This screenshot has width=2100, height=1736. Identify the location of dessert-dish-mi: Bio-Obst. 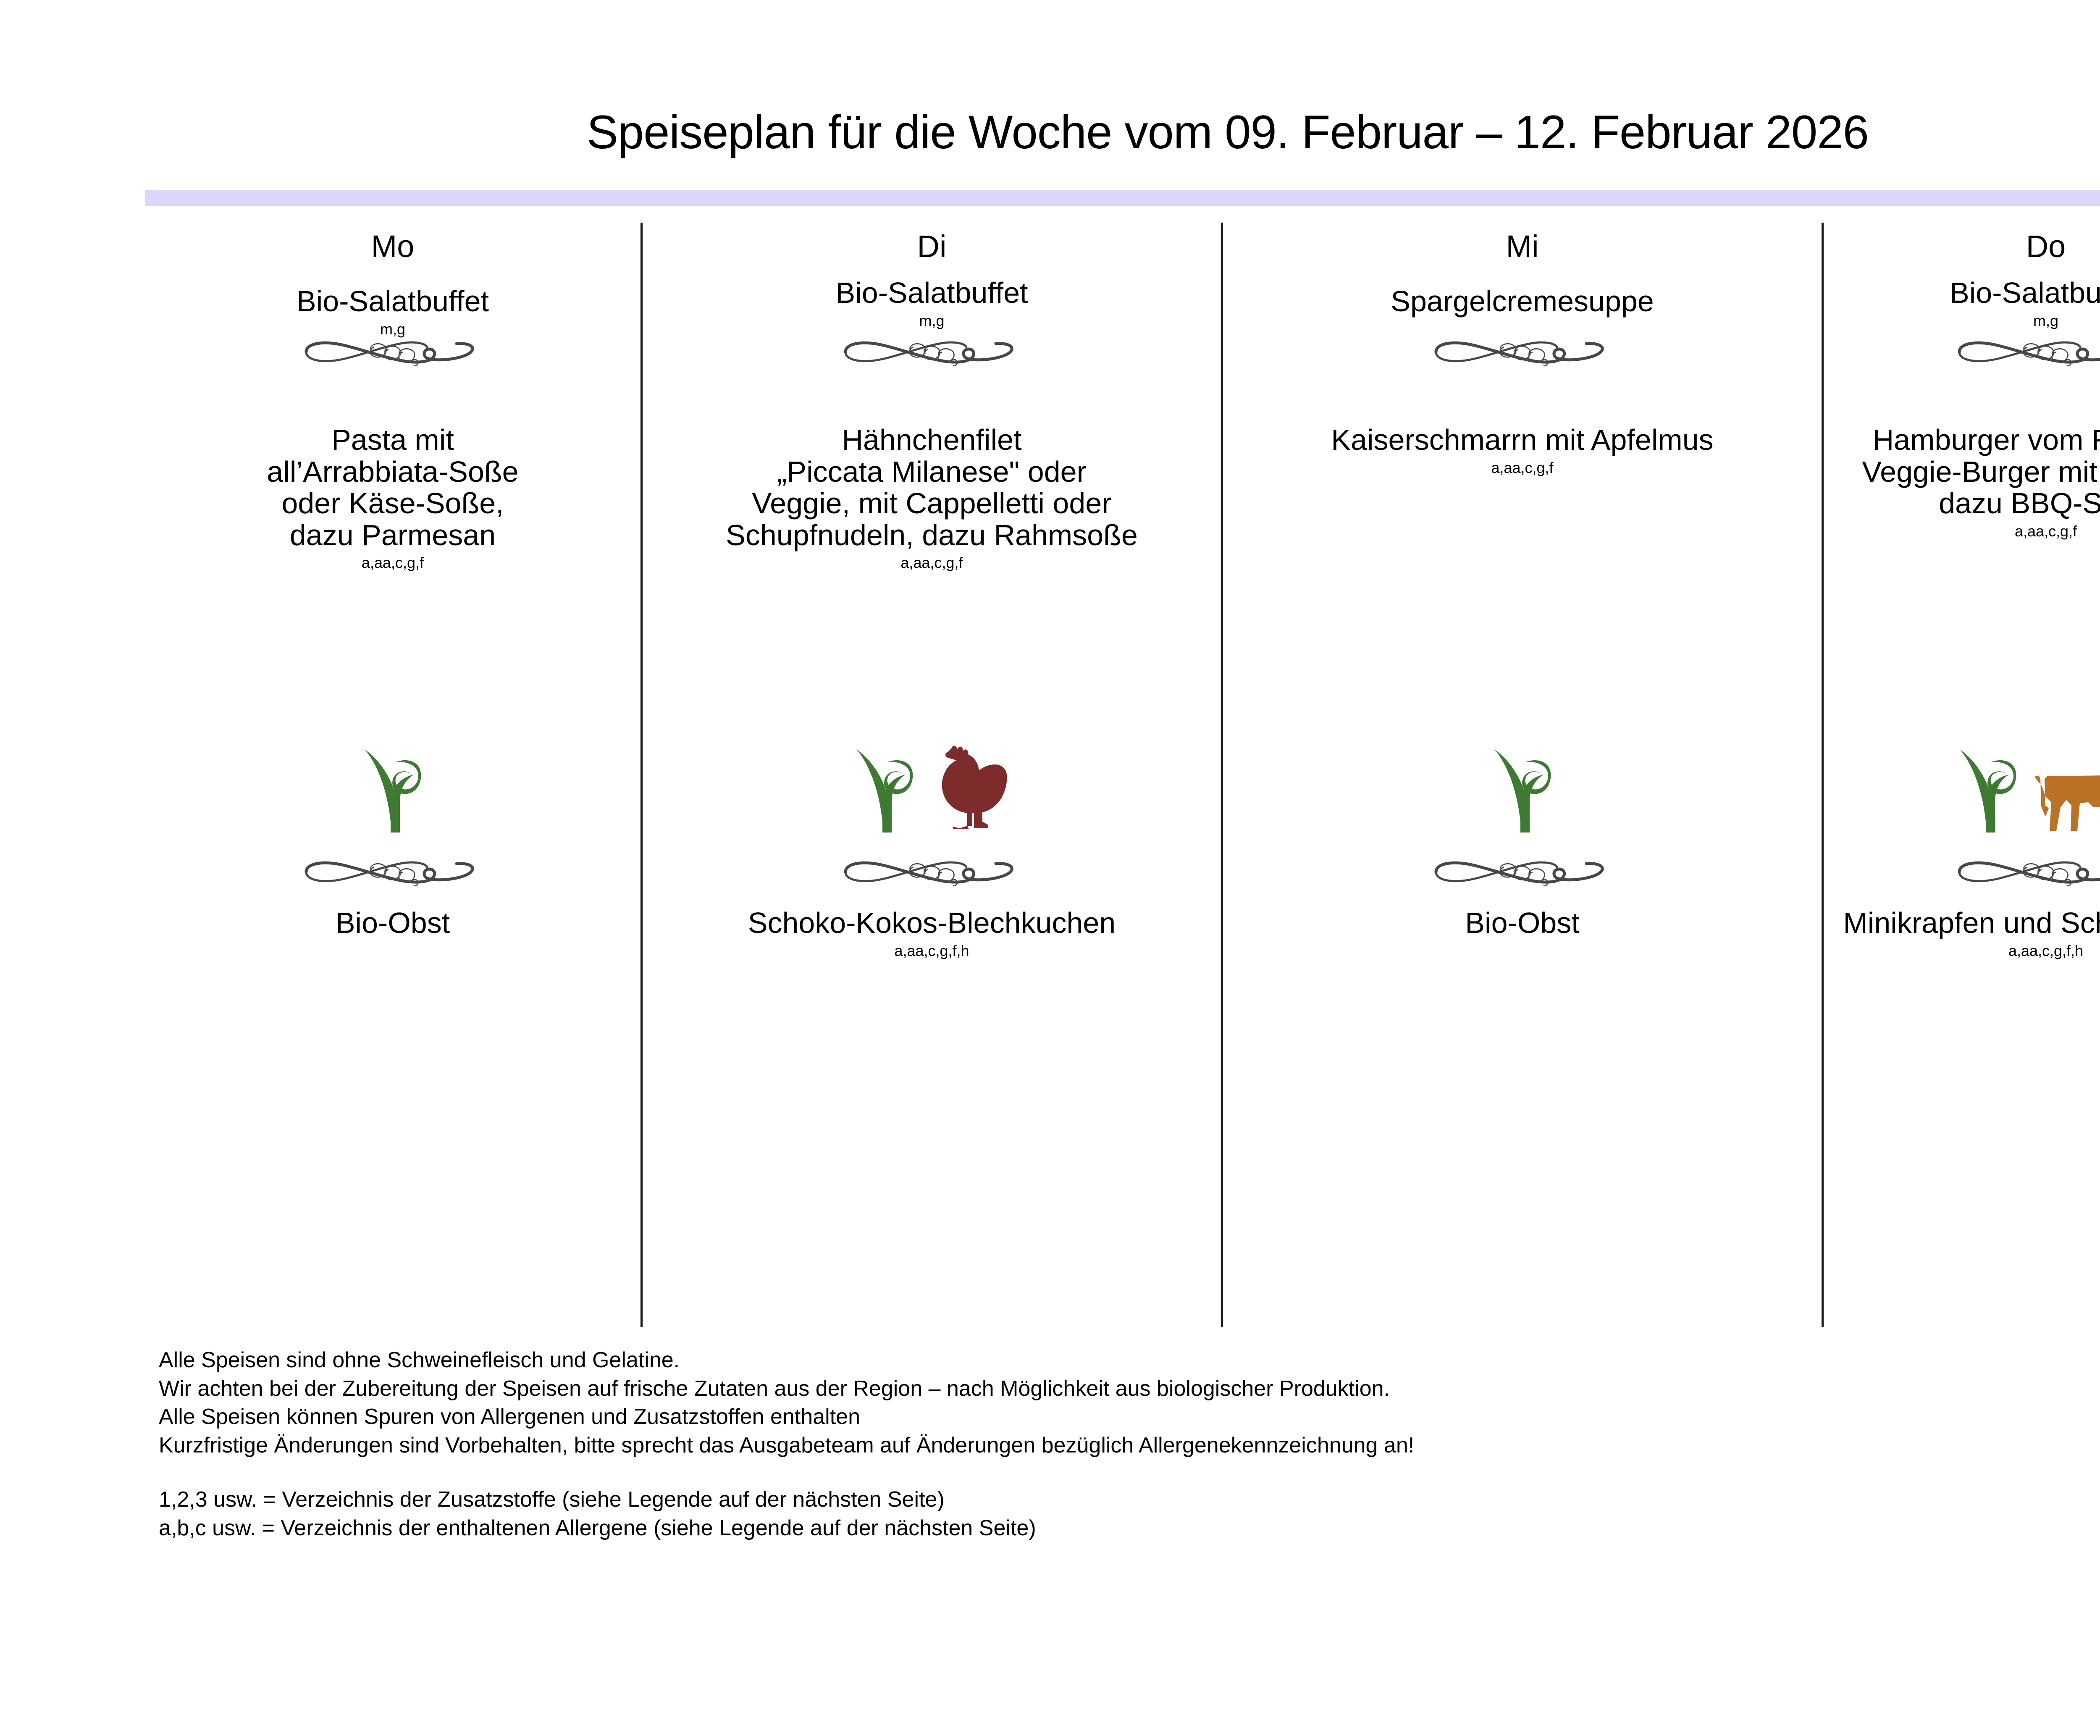
(1522, 922).